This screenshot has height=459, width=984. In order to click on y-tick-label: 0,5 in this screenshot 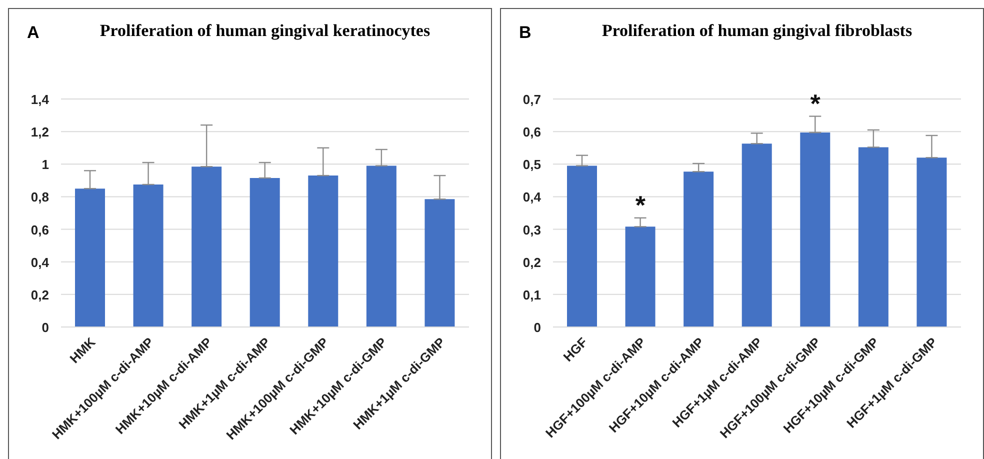, I will do `click(531, 164)`.